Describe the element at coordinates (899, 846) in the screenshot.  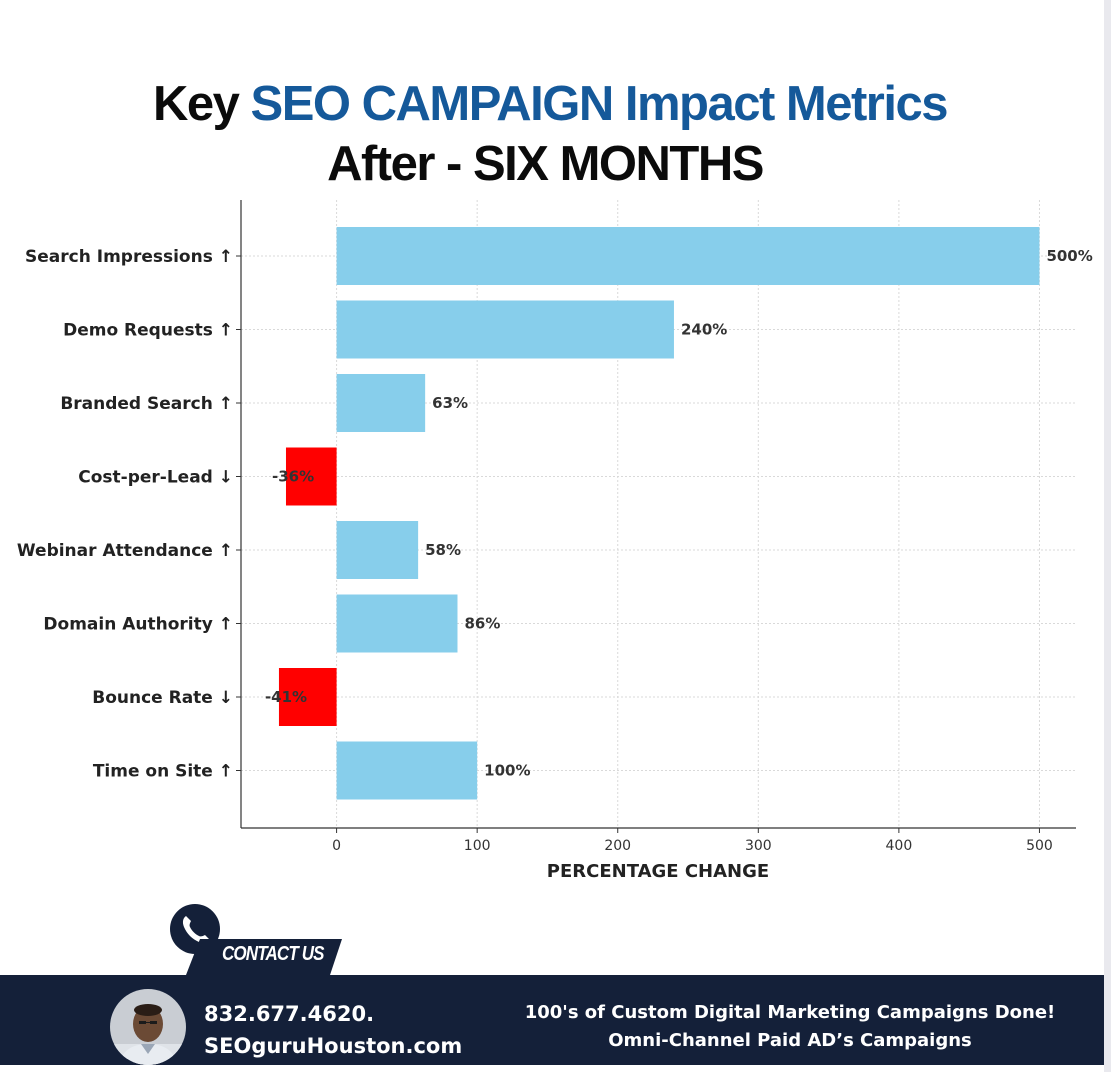
I see `x-tick-label-4: 400` at that location.